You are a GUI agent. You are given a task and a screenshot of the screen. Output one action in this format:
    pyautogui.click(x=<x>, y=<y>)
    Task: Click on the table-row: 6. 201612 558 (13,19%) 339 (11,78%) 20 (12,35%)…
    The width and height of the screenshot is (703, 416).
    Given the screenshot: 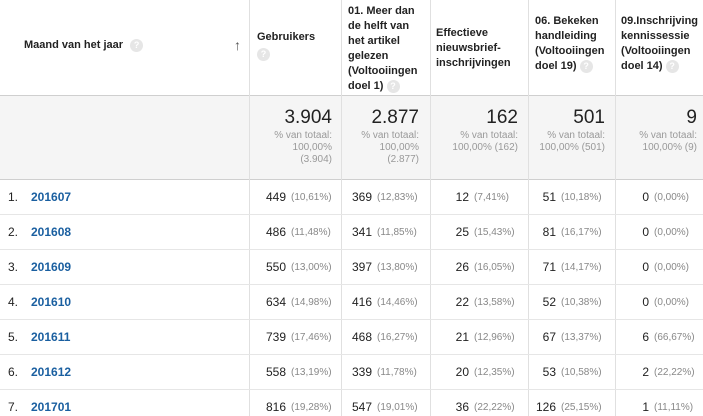 What is the action you would take?
    pyautogui.click(x=351, y=372)
    